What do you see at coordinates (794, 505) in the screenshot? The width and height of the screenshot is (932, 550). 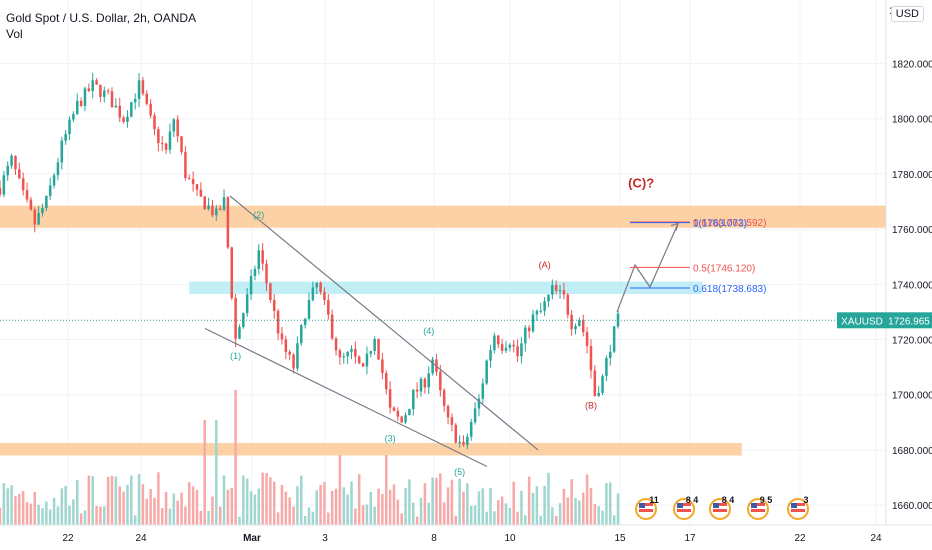 I see `event-flag-canton` at bounding box center [794, 505].